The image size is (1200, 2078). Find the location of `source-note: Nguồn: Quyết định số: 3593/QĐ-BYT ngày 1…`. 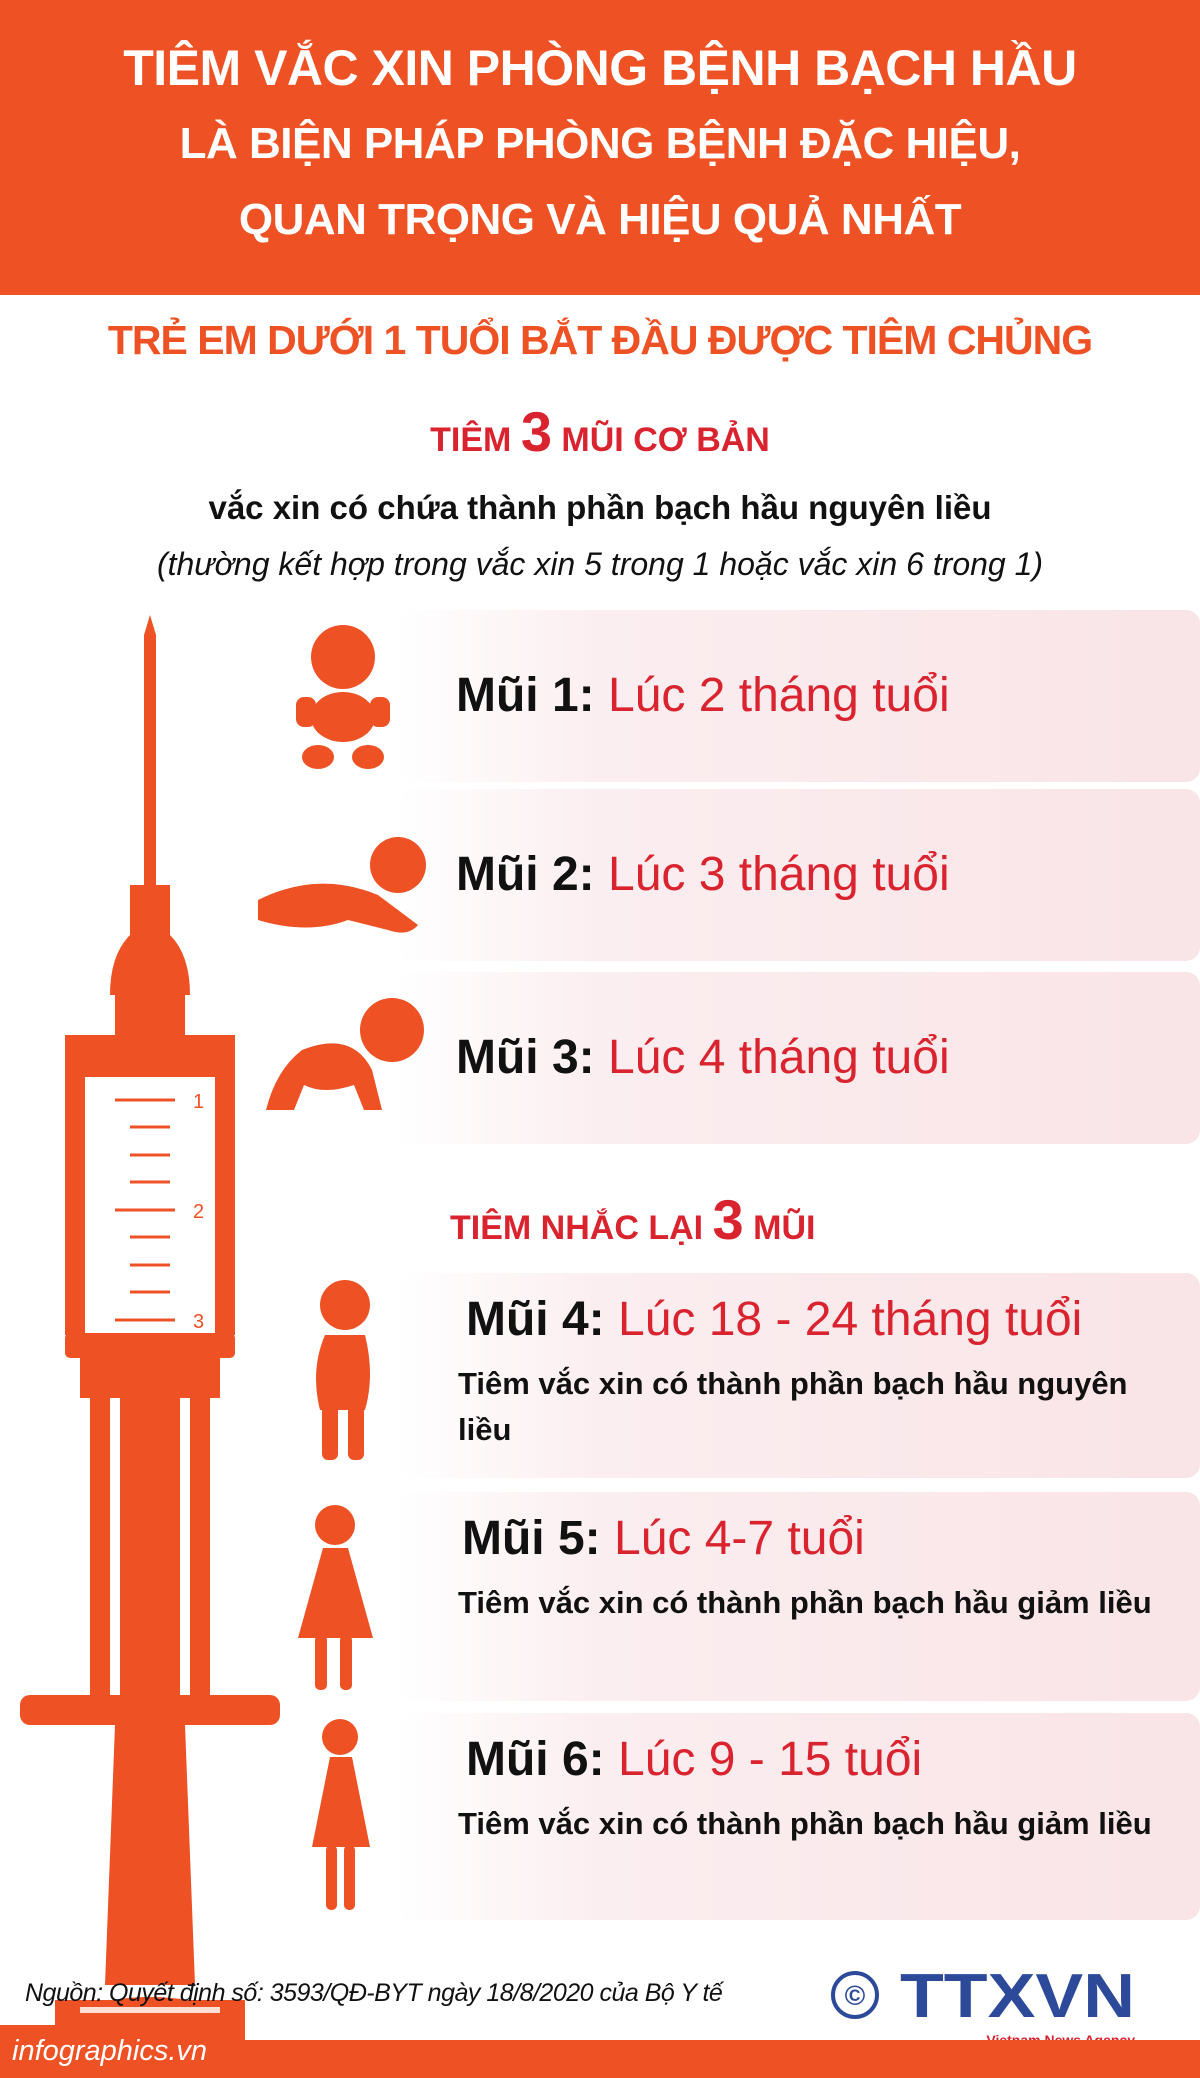

source-note: Nguồn: Quyết định số: 3593/QĐ-BYT ngày 1… is located at coordinates (374, 1993).